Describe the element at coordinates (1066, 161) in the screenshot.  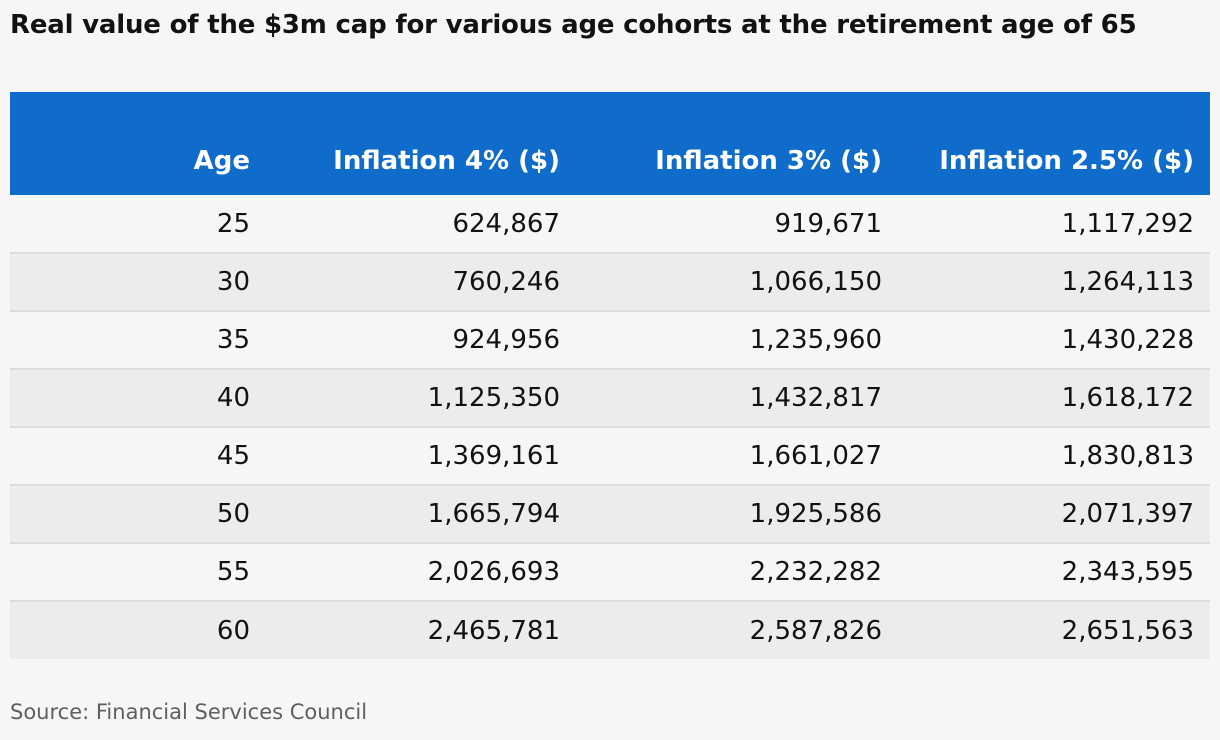
I see `header-inflation-2-5: Inflation 2.5% ($)` at that location.